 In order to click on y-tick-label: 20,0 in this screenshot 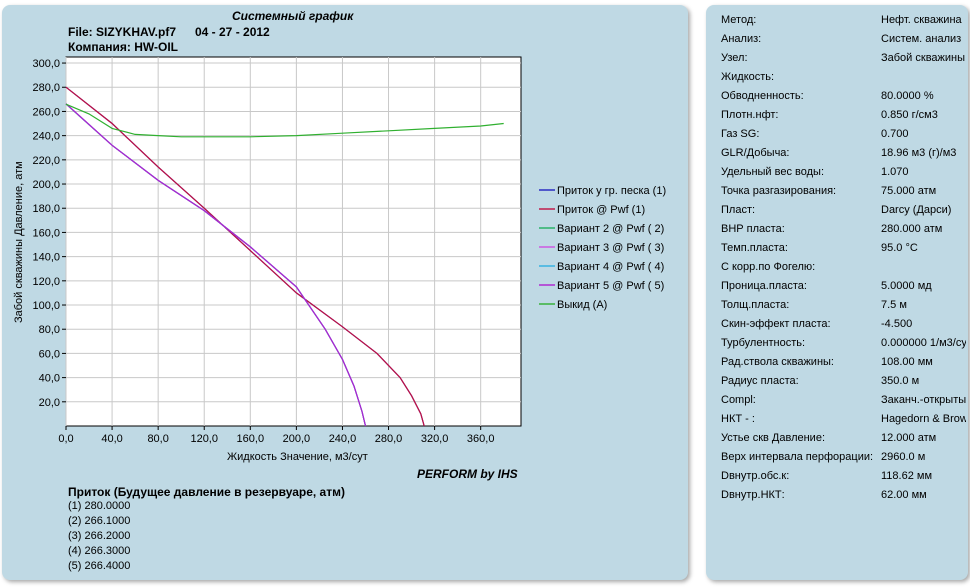, I will do `click(49, 403)`.